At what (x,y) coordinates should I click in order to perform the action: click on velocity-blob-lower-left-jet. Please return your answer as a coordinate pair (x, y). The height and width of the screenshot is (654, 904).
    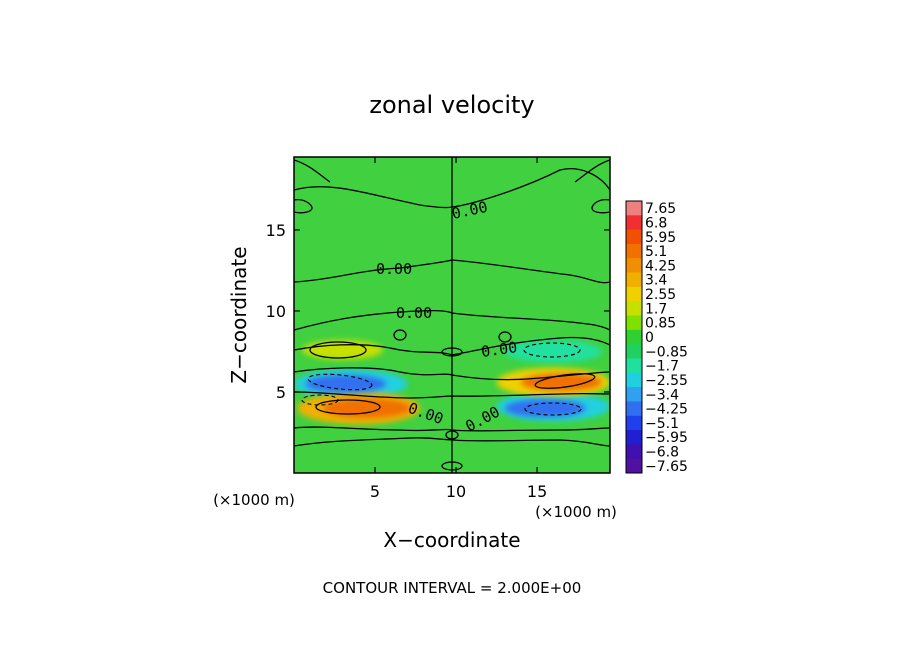
    Looking at the image, I should click on (367, 408).